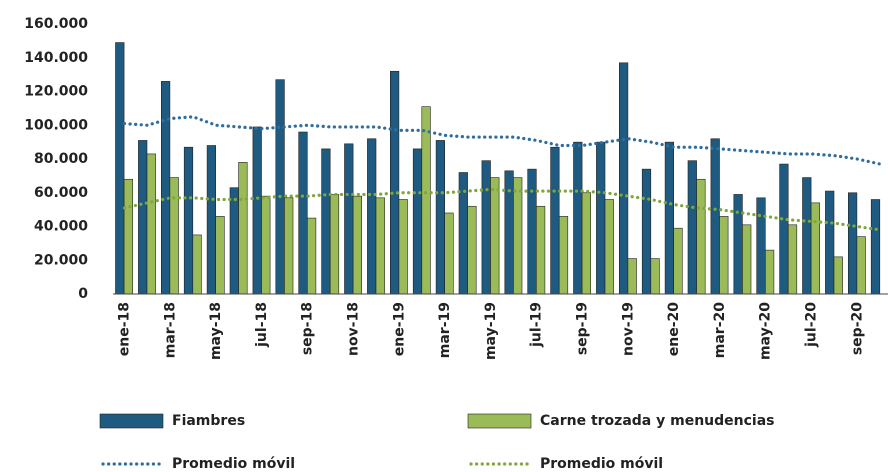 The width and height of the screenshot is (888, 472). What do you see at coordinates (657, 421) in the screenshot?
I see `legend-label: Carne trozada y menudencias` at bounding box center [657, 421].